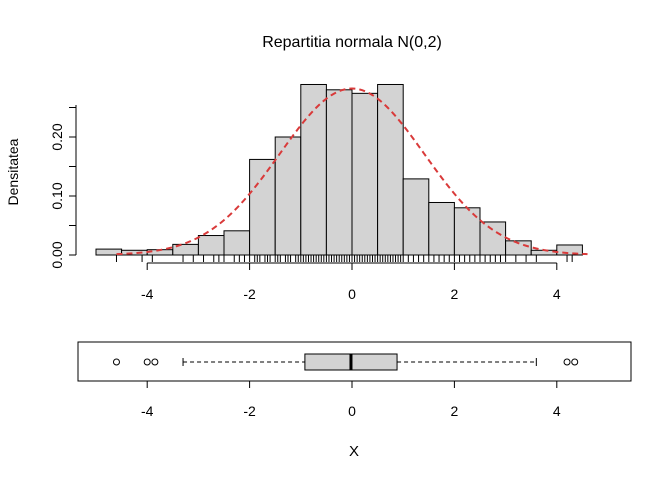  What do you see at coordinates (57, 195) in the screenshot?
I see `histogram-y-tick-label-1: 0.10` at bounding box center [57, 195].